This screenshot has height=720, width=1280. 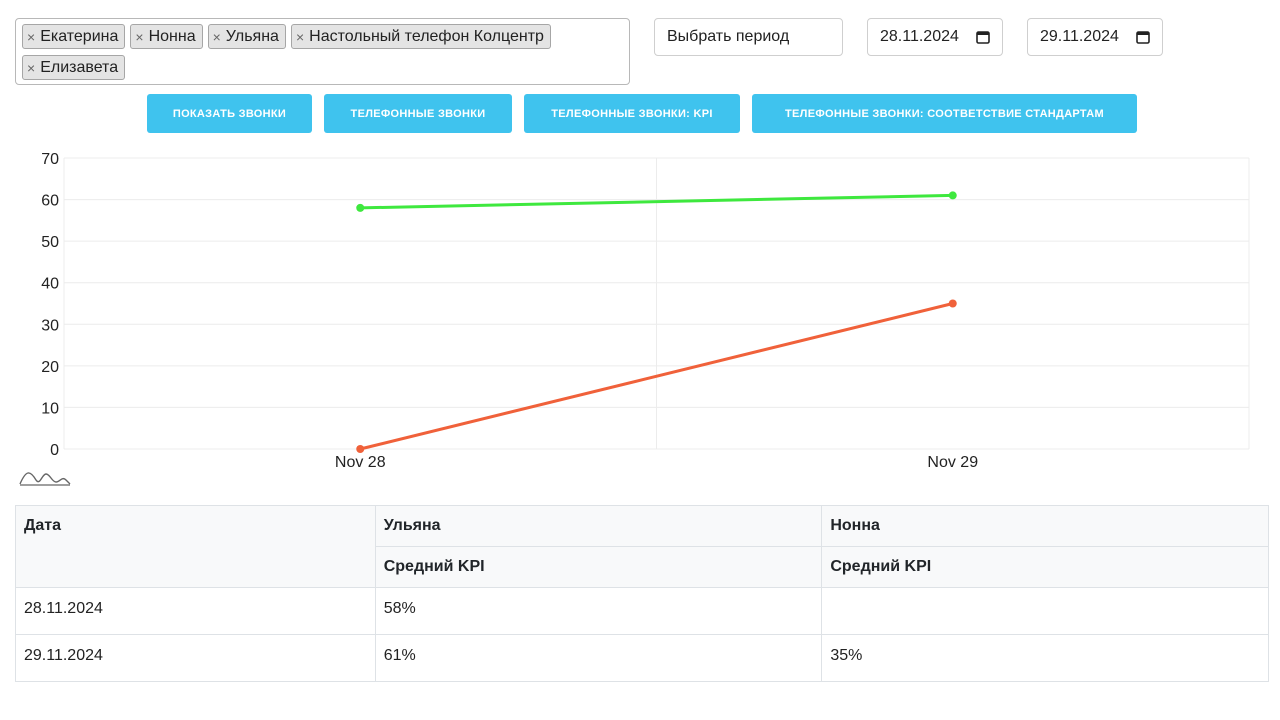 I want to click on row-date: 28.11.2024, so click(x=195, y=611).